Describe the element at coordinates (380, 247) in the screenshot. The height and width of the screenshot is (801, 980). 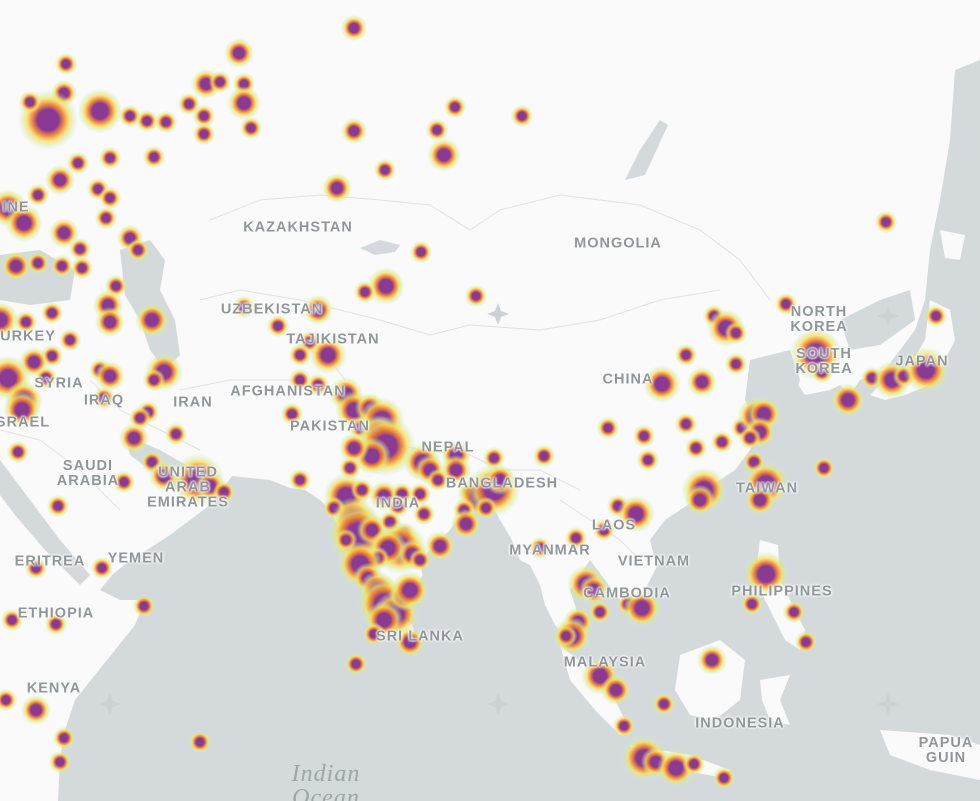
I see `lake-balkhash` at that location.